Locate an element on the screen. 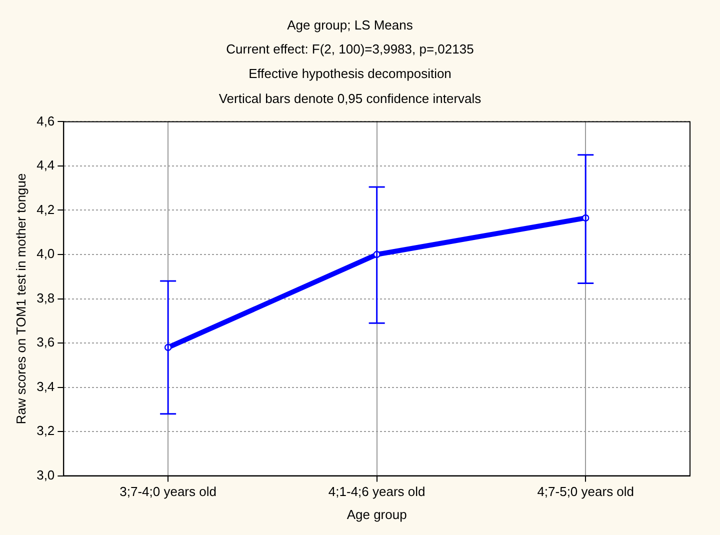  text: Vertical bars denote 0,95 confidence intervals is located at coordinates (350, 98).